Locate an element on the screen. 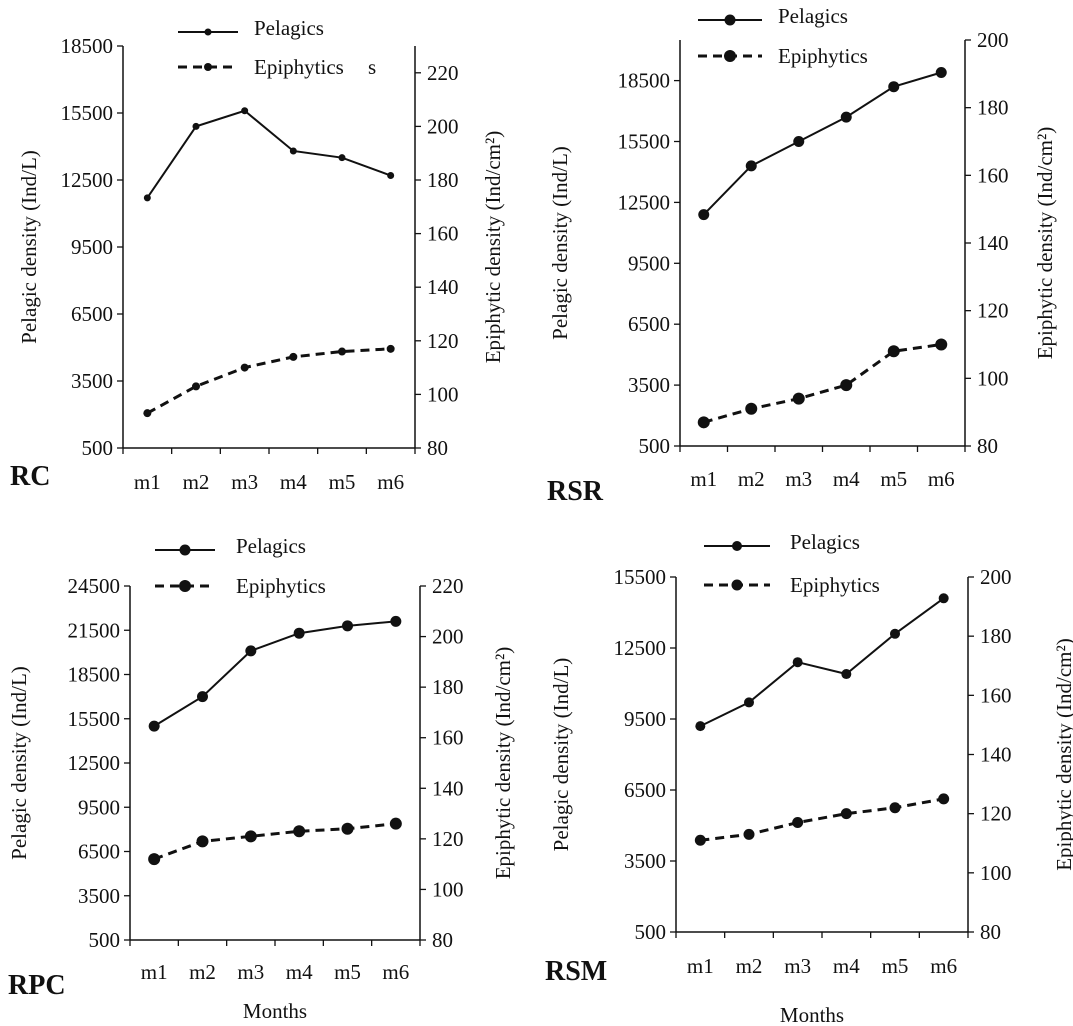  right-axis-tick-label: 200 is located at coordinates (996, 577).